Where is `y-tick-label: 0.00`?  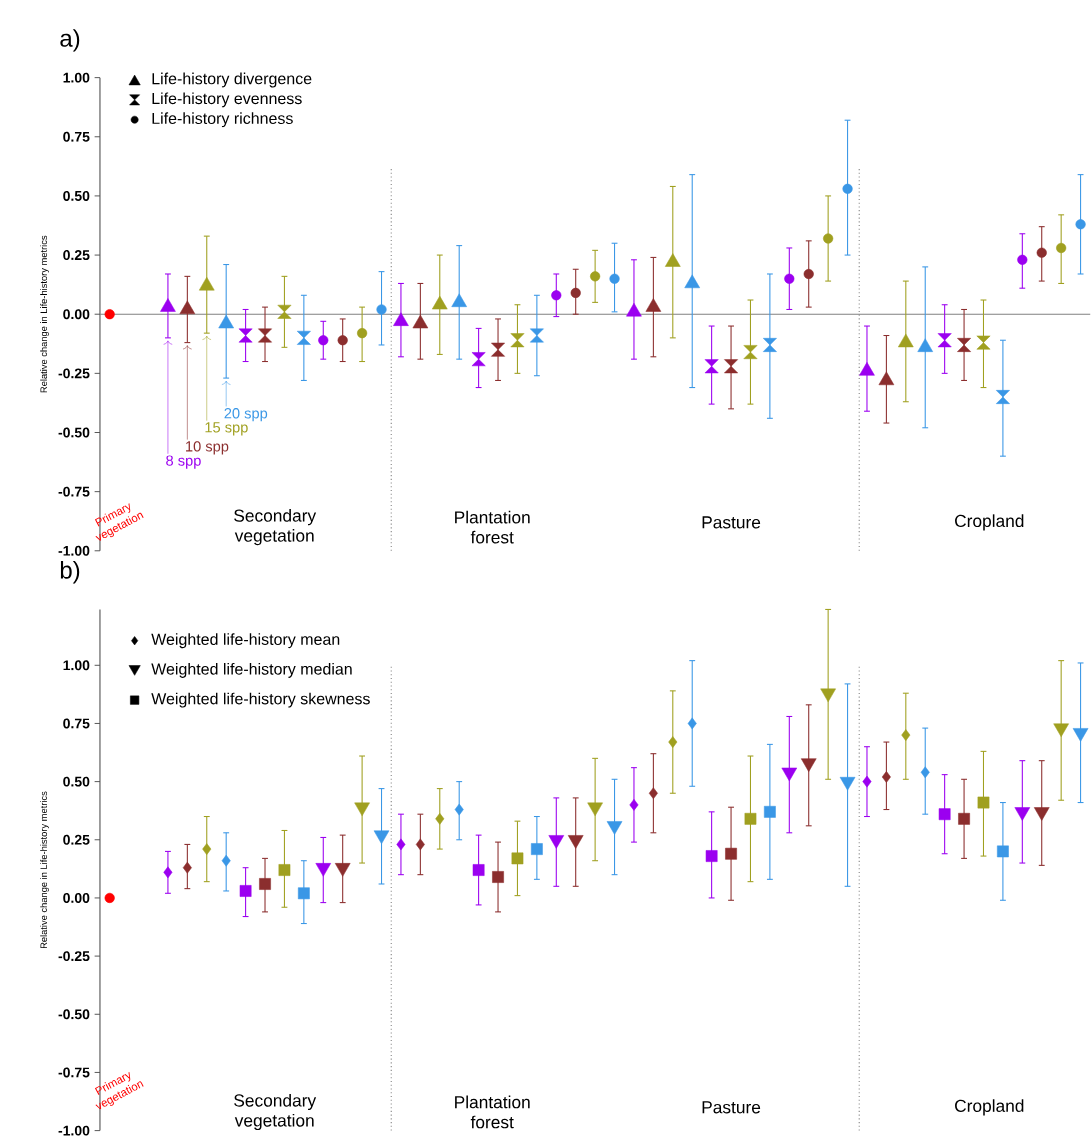 y-tick-label: 0.00 is located at coordinates (76, 314).